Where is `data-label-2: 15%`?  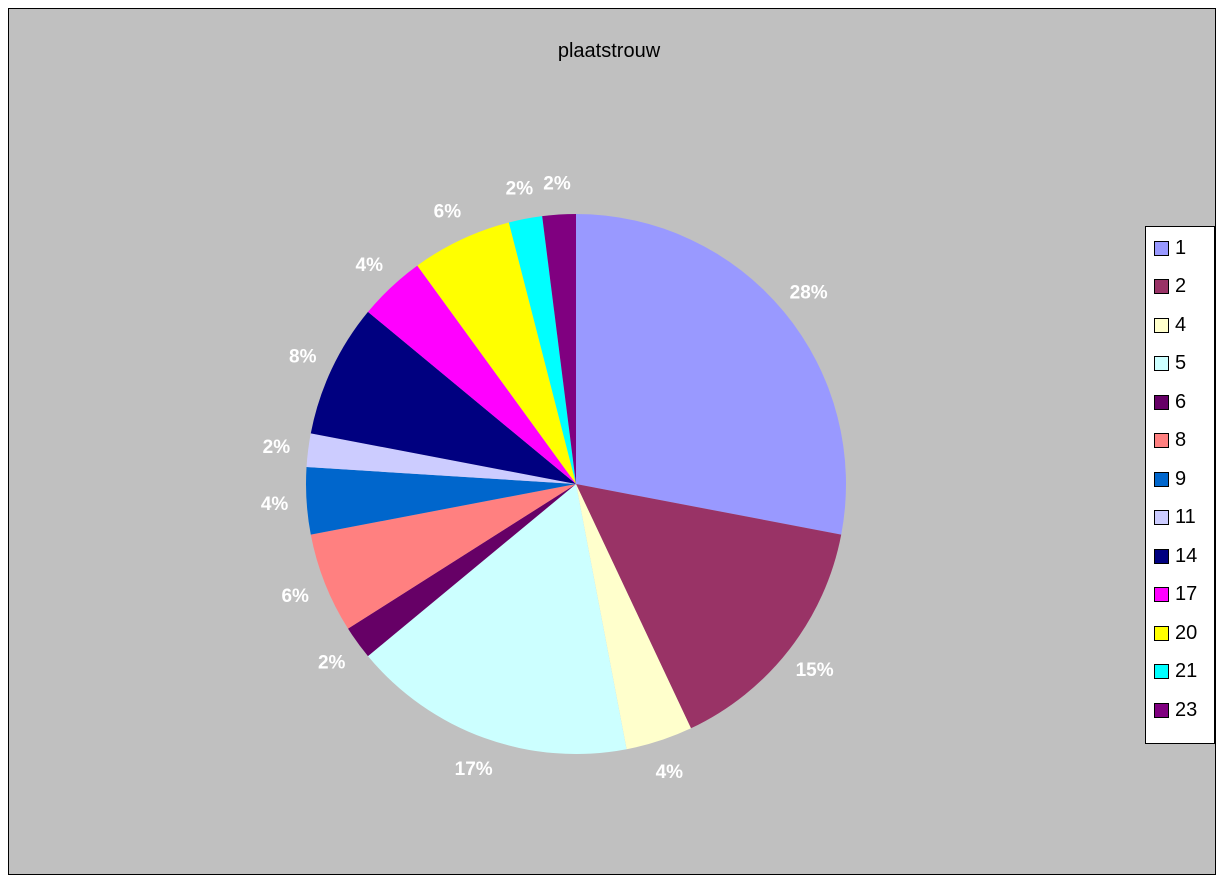
data-label-2: 15% is located at coordinates (815, 670).